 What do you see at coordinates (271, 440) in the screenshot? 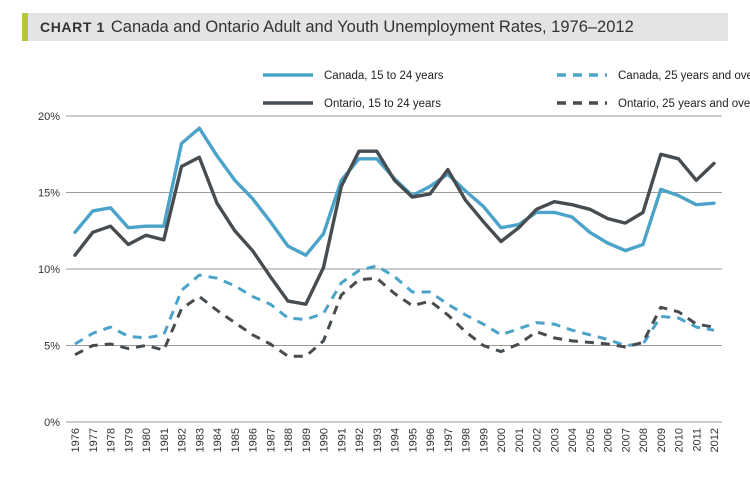
I see `x-tick-label: 1987` at bounding box center [271, 440].